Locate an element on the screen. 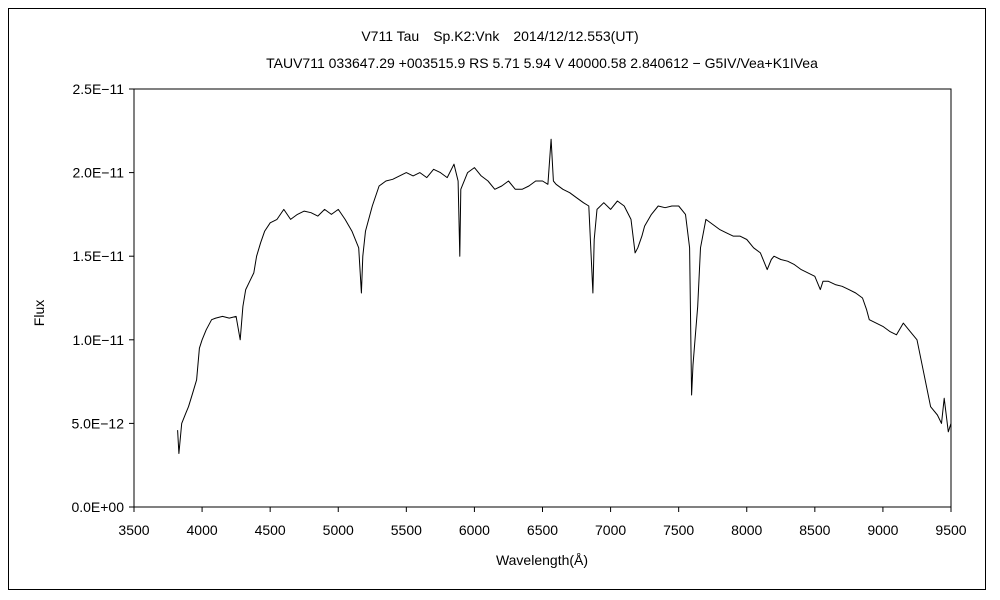  x-tick-label: 5500 is located at coordinates (406, 530).